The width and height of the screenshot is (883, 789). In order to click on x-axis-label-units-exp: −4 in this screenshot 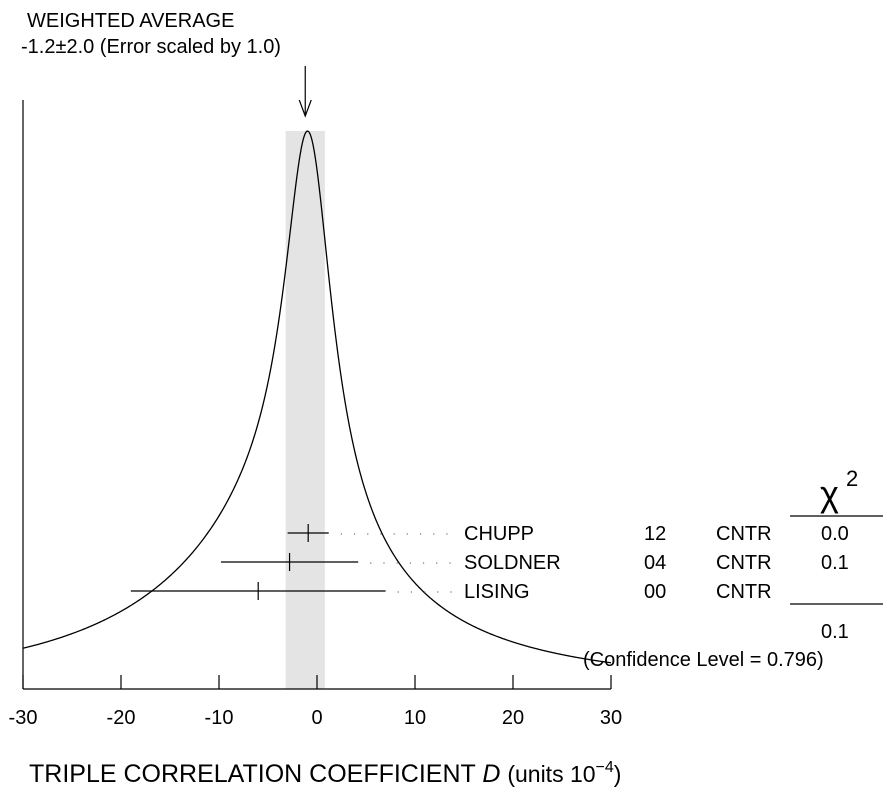, I will do `click(605, 767)`.